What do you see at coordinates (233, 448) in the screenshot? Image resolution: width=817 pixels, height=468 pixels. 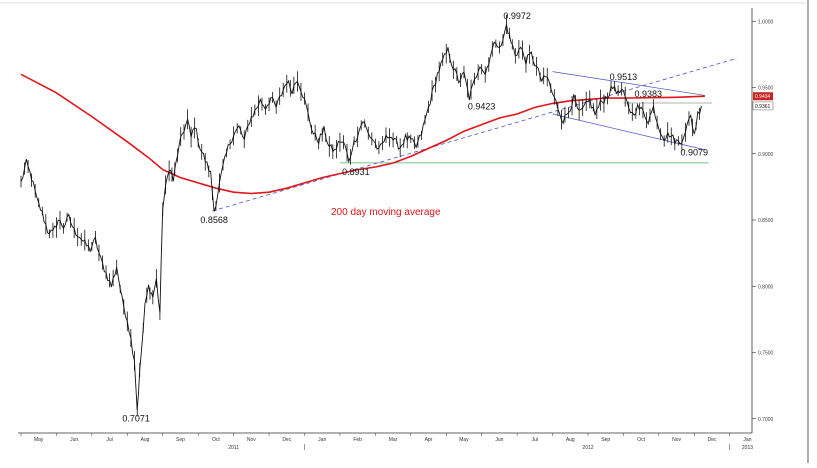 I see `year-label: 2011` at bounding box center [233, 448].